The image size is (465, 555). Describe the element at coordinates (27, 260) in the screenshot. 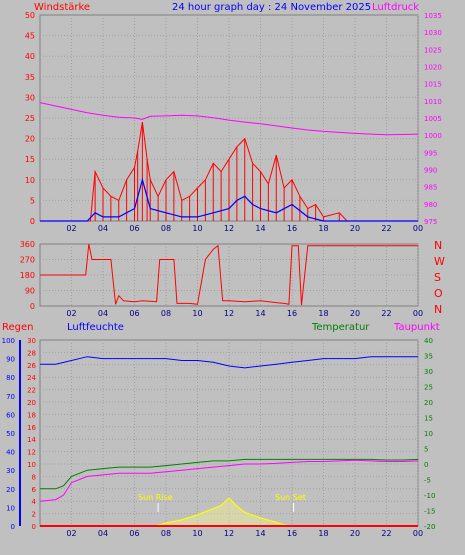

I see `direction-tick-label: 270` at that location.